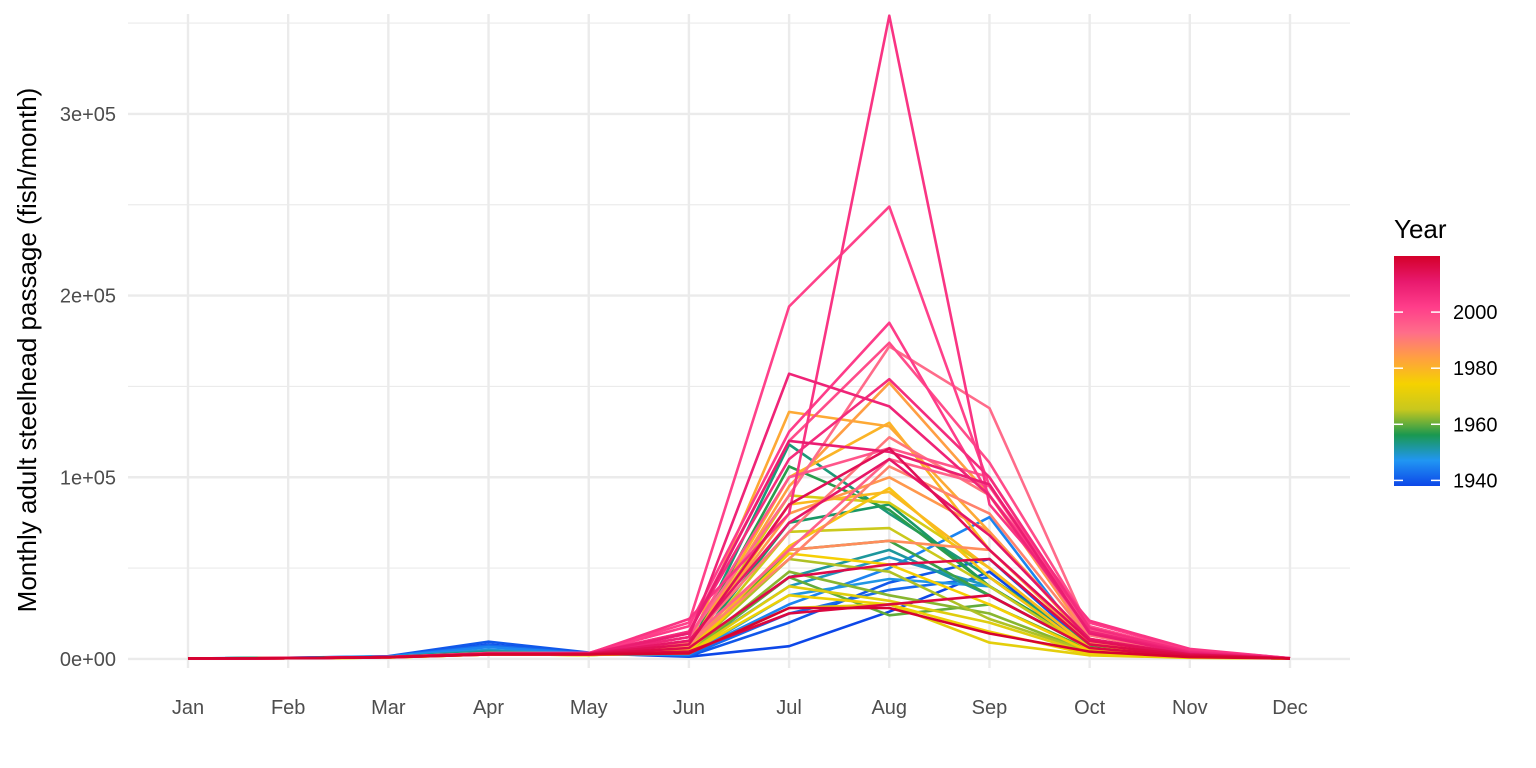  I want to click on y-tick-label: 1e+05, so click(88, 478).